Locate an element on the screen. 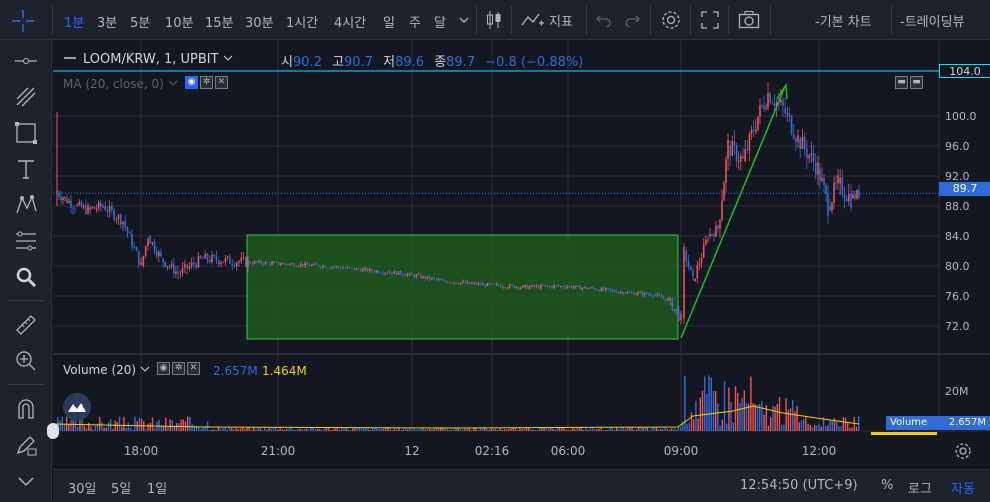 The width and height of the screenshot is (990, 502). timeframe-10m: 10분 is located at coordinates (179, 23).